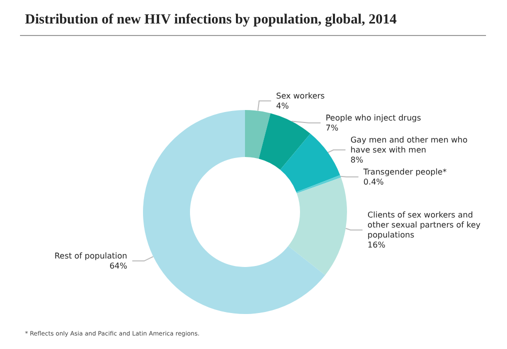 The width and height of the screenshot is (507, 349). I want to click on data-label: 0.4%, so click(373, 181).